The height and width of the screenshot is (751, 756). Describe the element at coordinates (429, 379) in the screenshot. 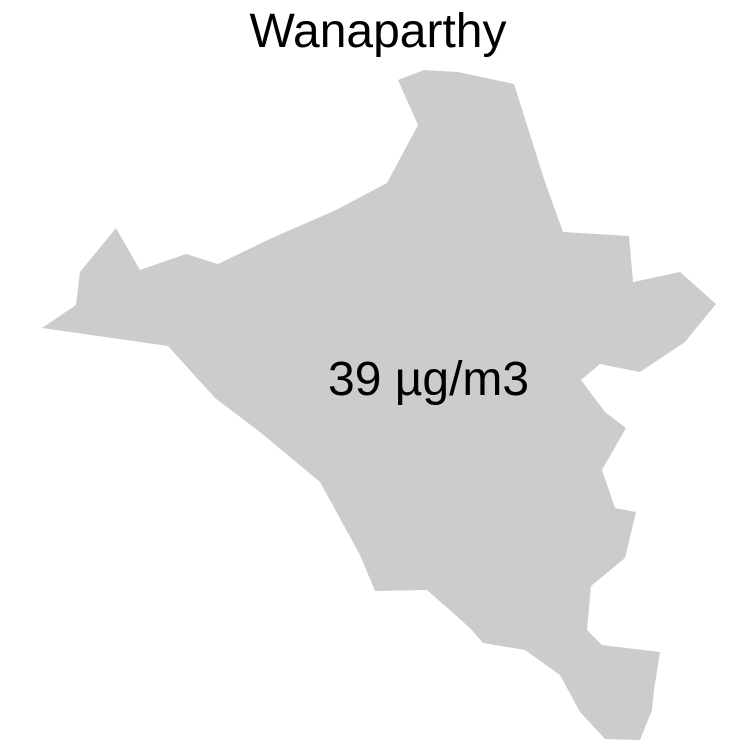

I see `region-value-label: 39 µg/m3` at that location.